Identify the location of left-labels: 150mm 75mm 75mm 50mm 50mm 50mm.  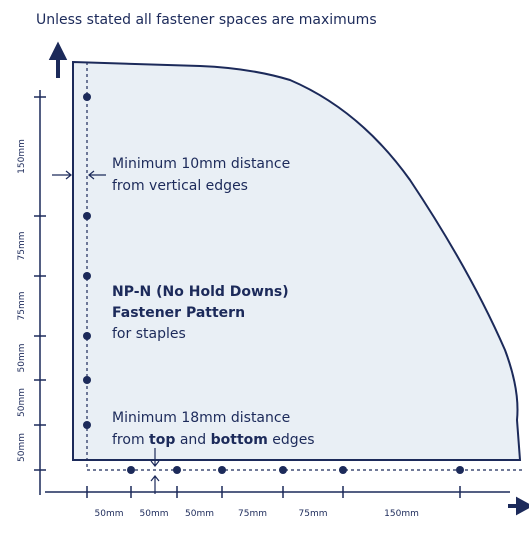
(22, 300).